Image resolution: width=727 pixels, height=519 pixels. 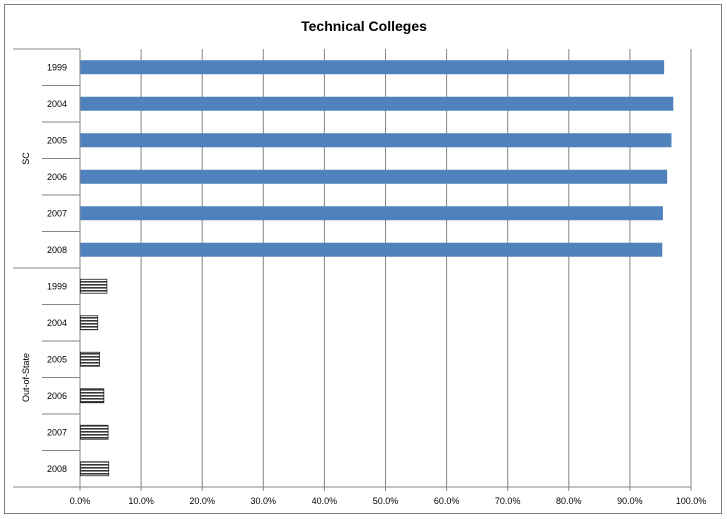 What do you see at coordinates (374, 176) in the screenshot?
I see `bar-sc-2006` at bounding box center [374, 176].